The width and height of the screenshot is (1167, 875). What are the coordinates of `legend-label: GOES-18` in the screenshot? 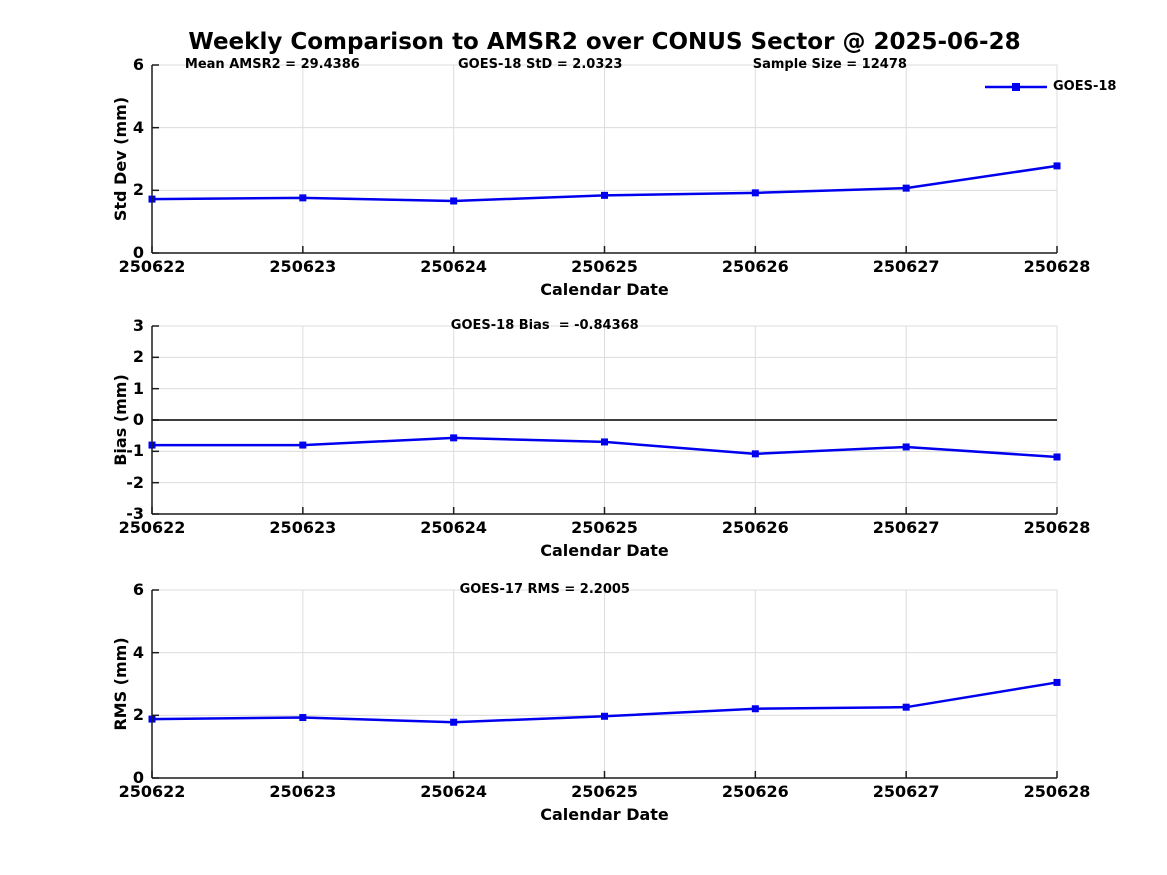 It's located at (1085, 86).